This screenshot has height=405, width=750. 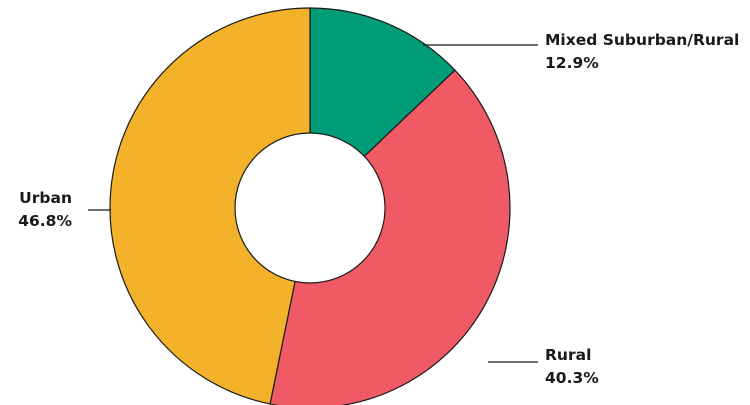 I want to click on slice-label-urban: Urban, so click(x=45, y=198).